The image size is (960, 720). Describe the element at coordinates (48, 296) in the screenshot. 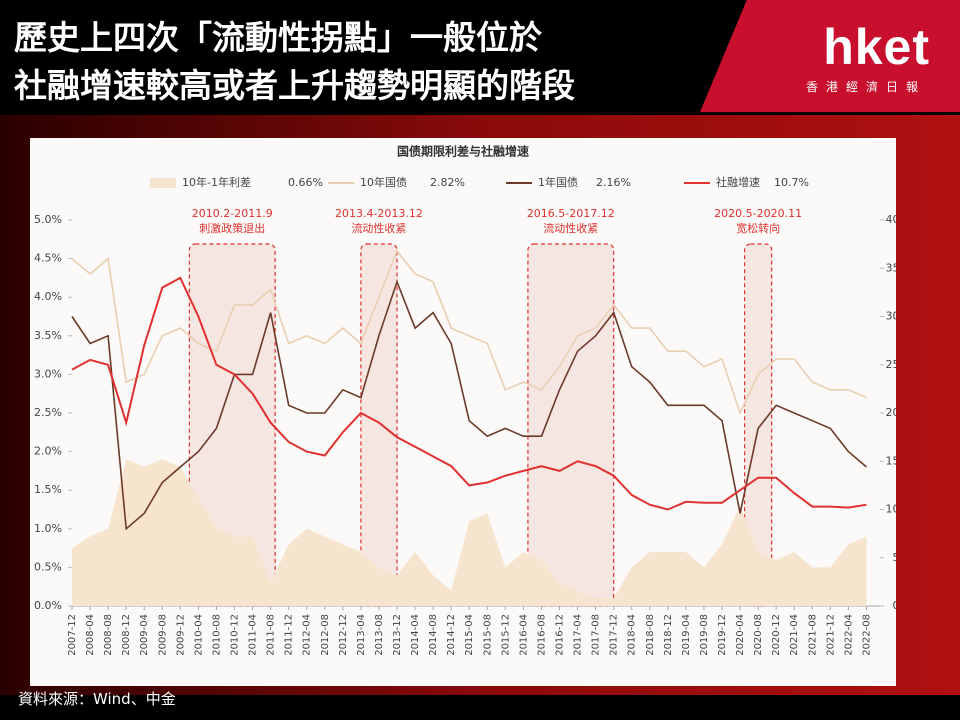

I see `y-tick-label: 4.0%` at that location.